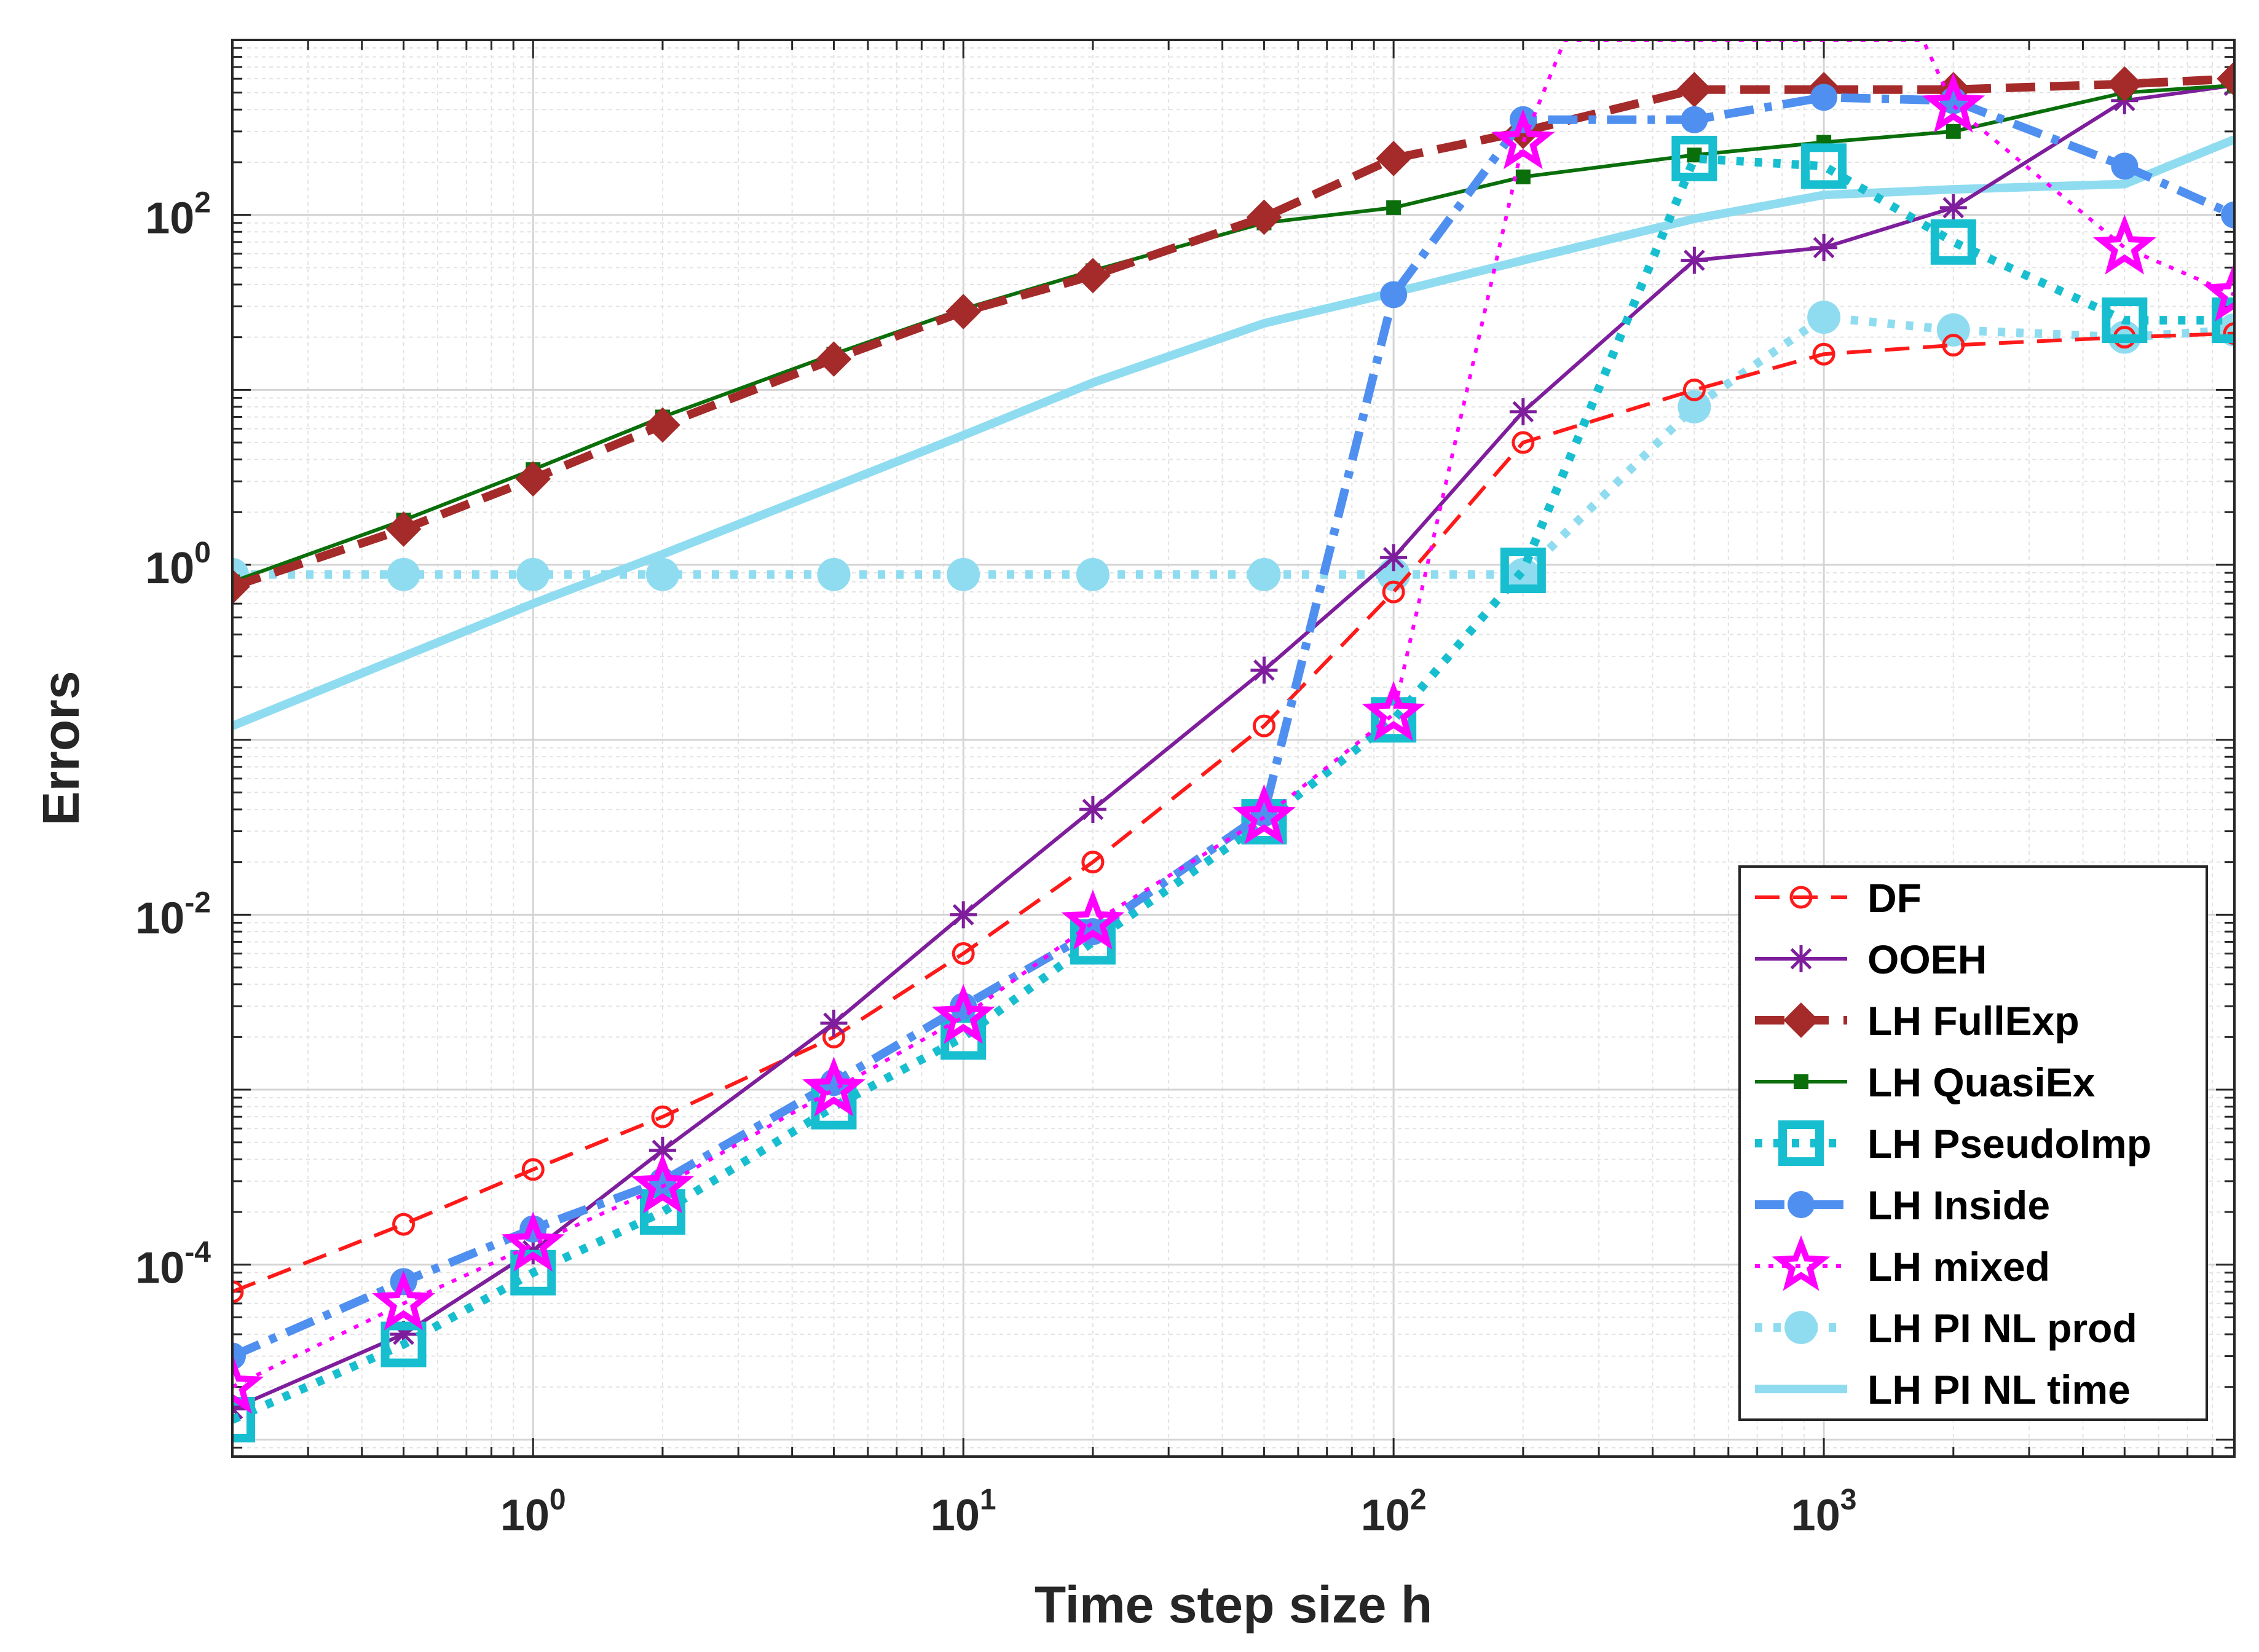 This screenshot has height=1652, width=2259. I want to click on x-tick-label-exponent: 0, so click(558, 1500).